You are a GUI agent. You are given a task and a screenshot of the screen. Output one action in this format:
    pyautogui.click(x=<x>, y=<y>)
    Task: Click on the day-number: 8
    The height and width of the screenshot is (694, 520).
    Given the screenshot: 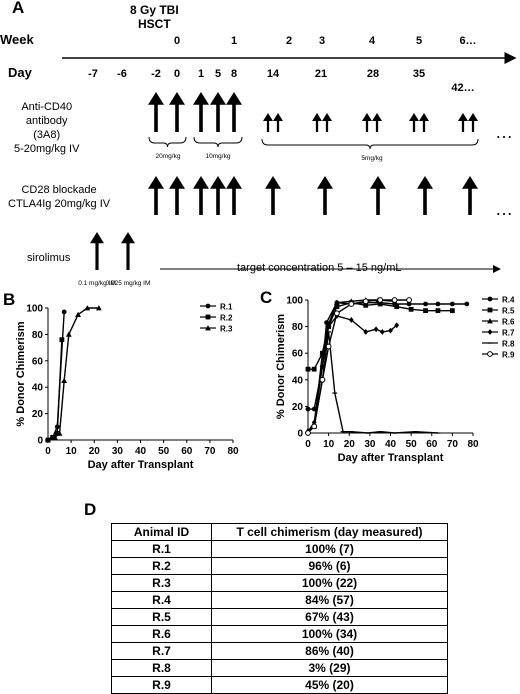 What is the action you would take?
    pyautogui.click(x=234, y=74)
    